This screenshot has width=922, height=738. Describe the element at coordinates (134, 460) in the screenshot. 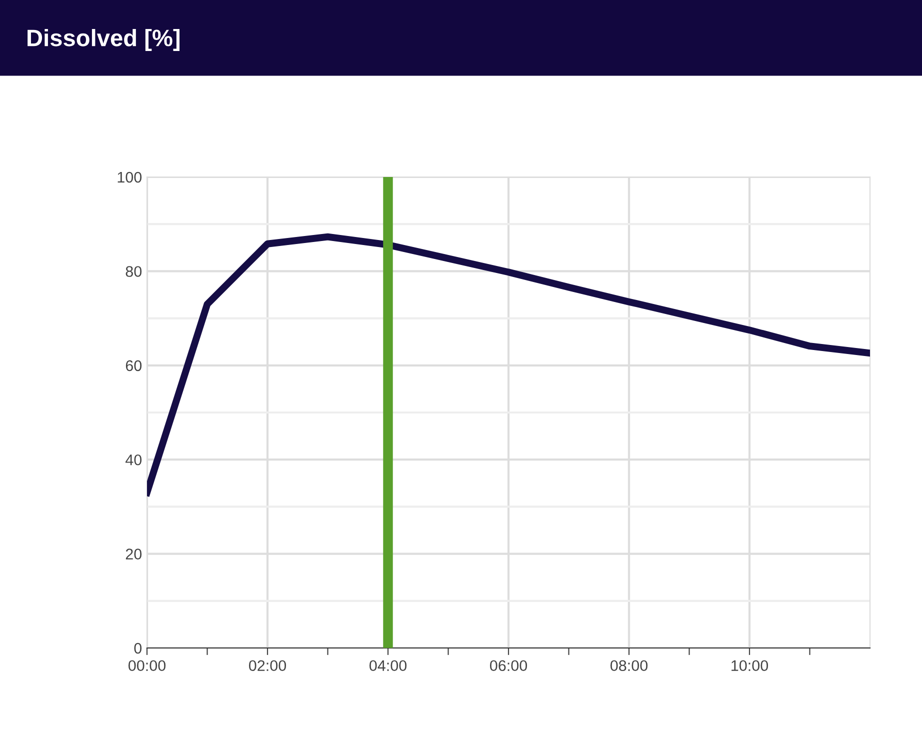

I see `y-tick-label: 40` at that location.